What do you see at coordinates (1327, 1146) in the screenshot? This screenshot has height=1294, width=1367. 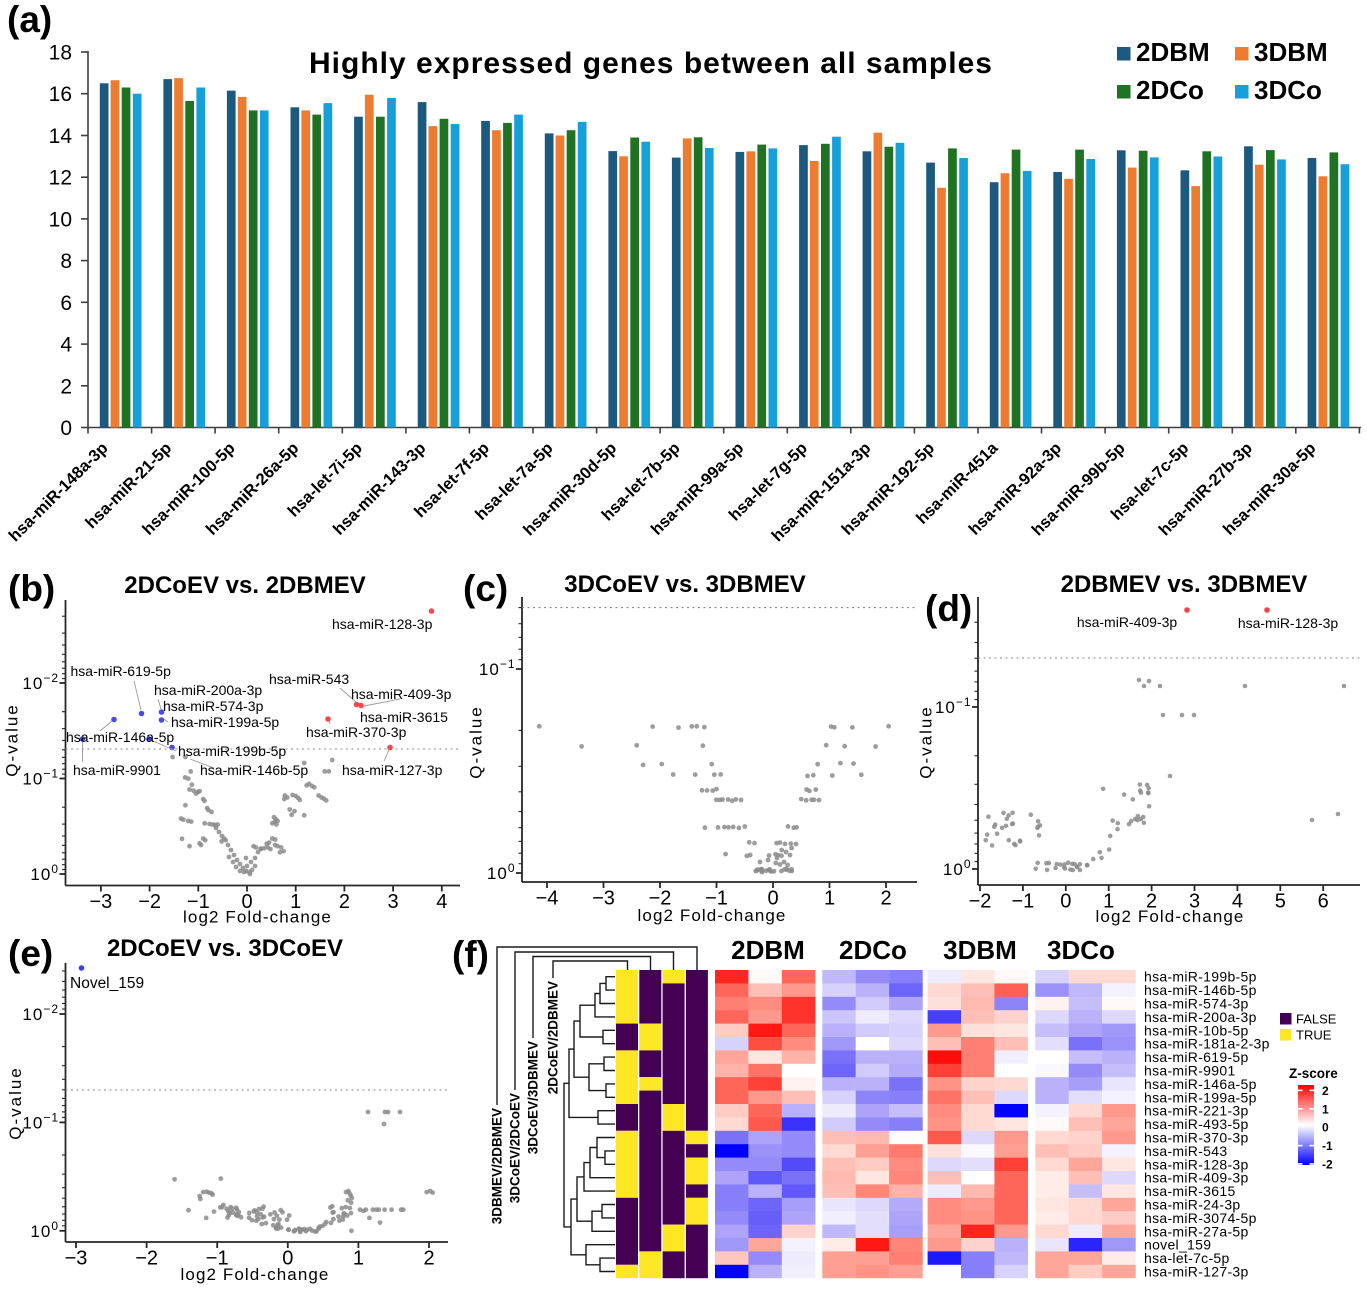 I see `svg-text: -1` at bounding box center [1327, 1146].